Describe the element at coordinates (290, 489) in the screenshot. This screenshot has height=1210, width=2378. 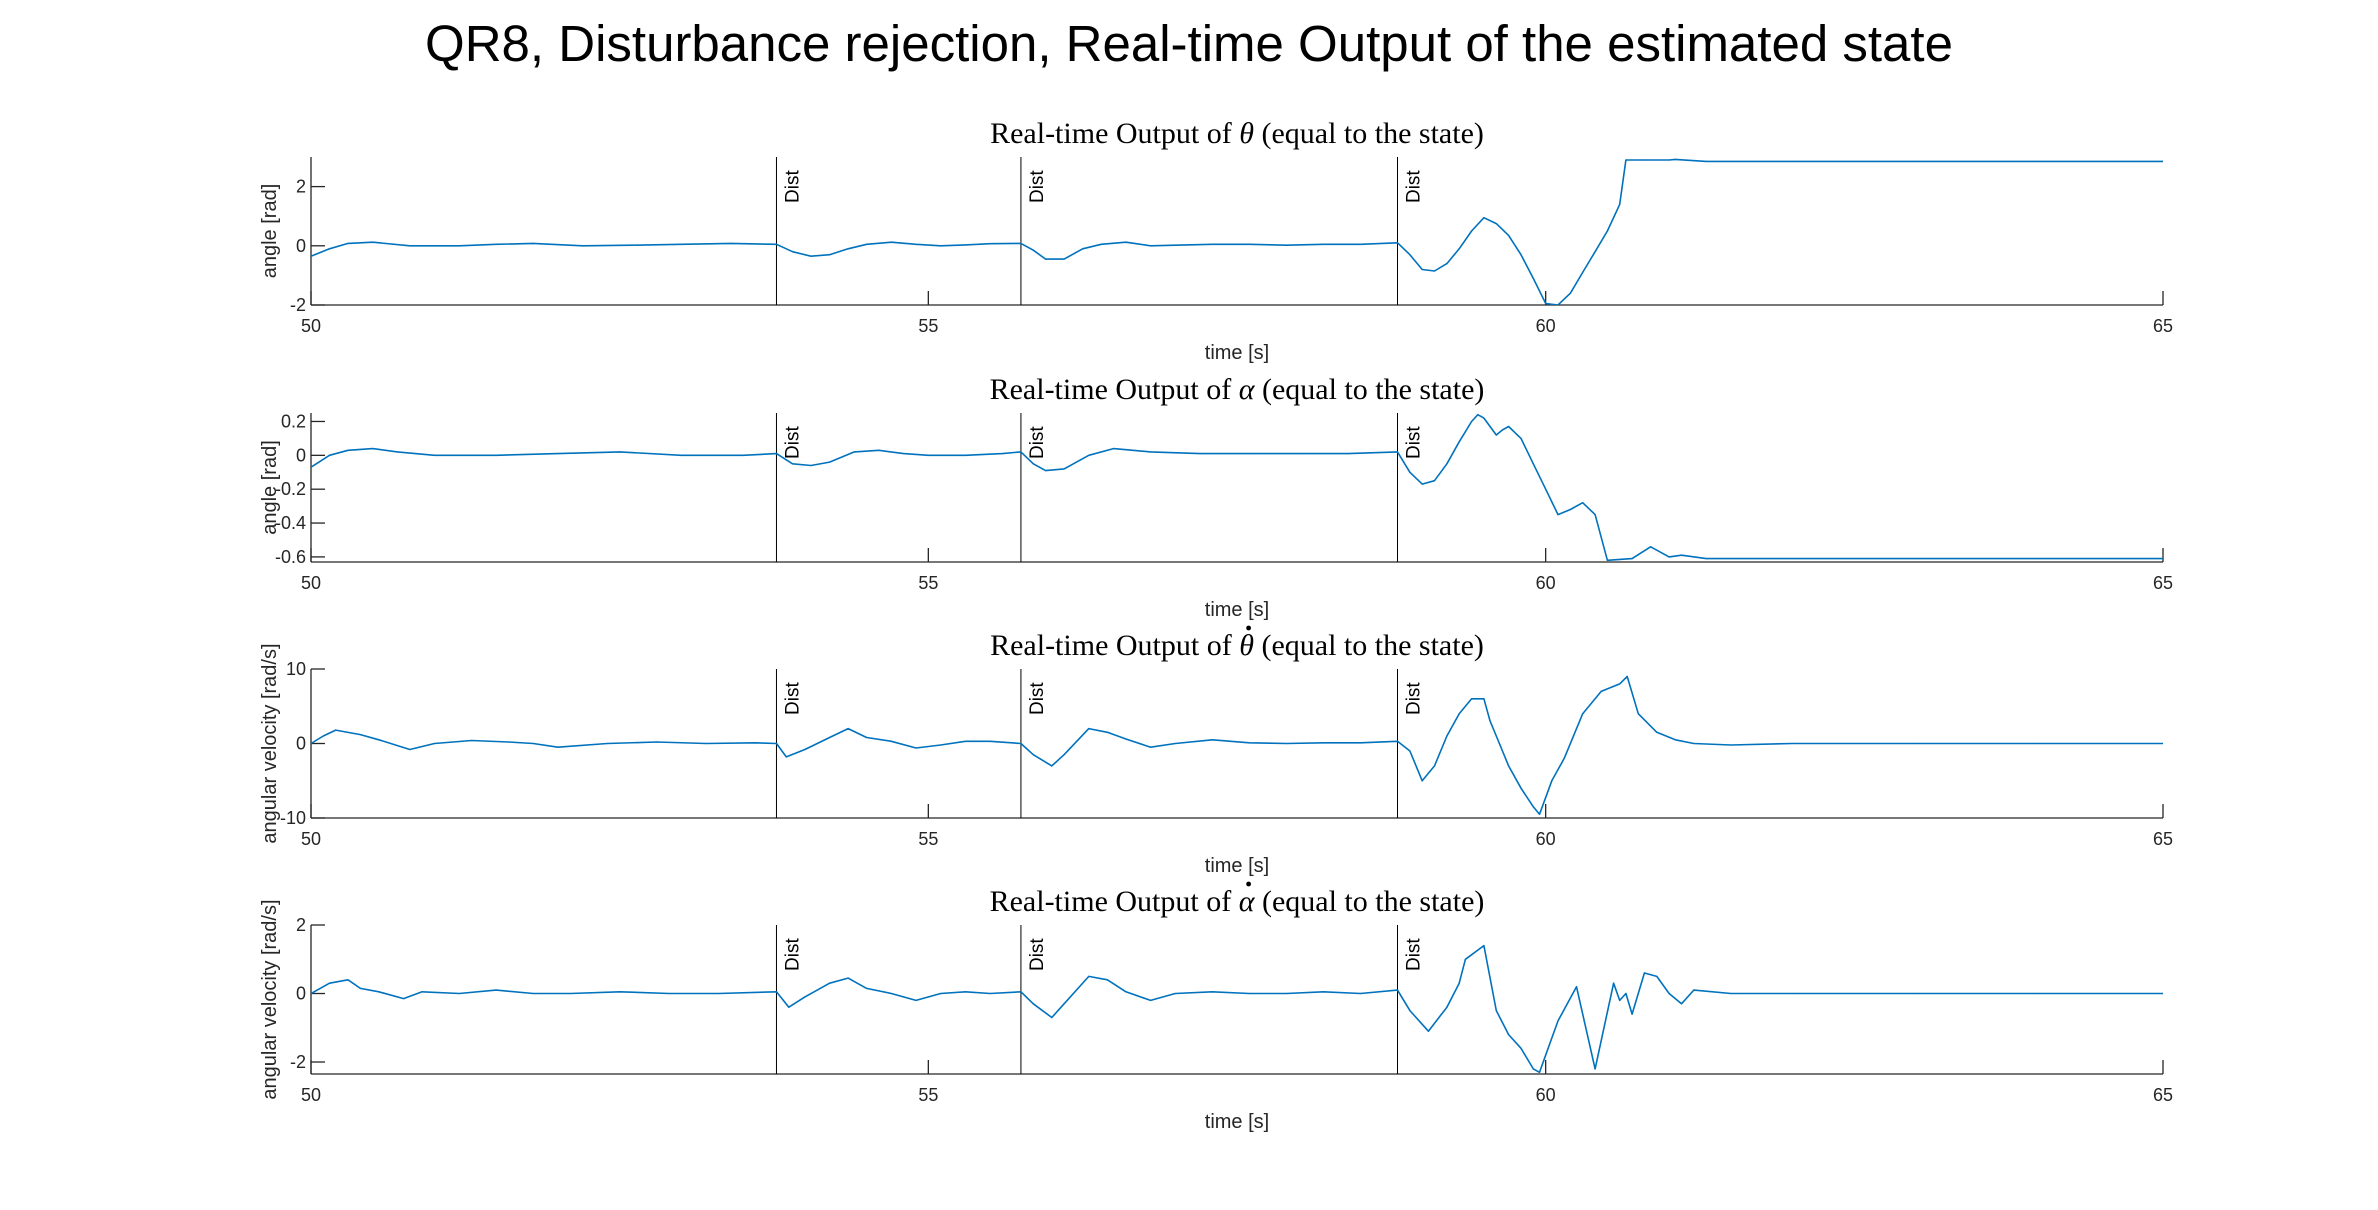
I see `y-tick-label: -0.2` at that location.